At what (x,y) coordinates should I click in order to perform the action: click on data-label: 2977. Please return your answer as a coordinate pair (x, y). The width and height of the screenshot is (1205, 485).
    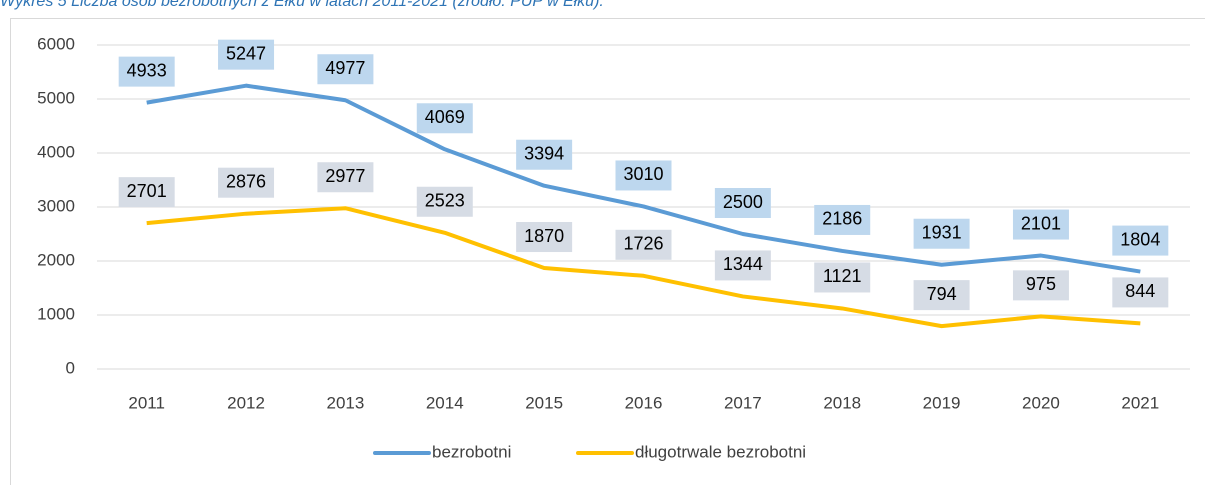
    Looking at the image, I should click on (345, 176).